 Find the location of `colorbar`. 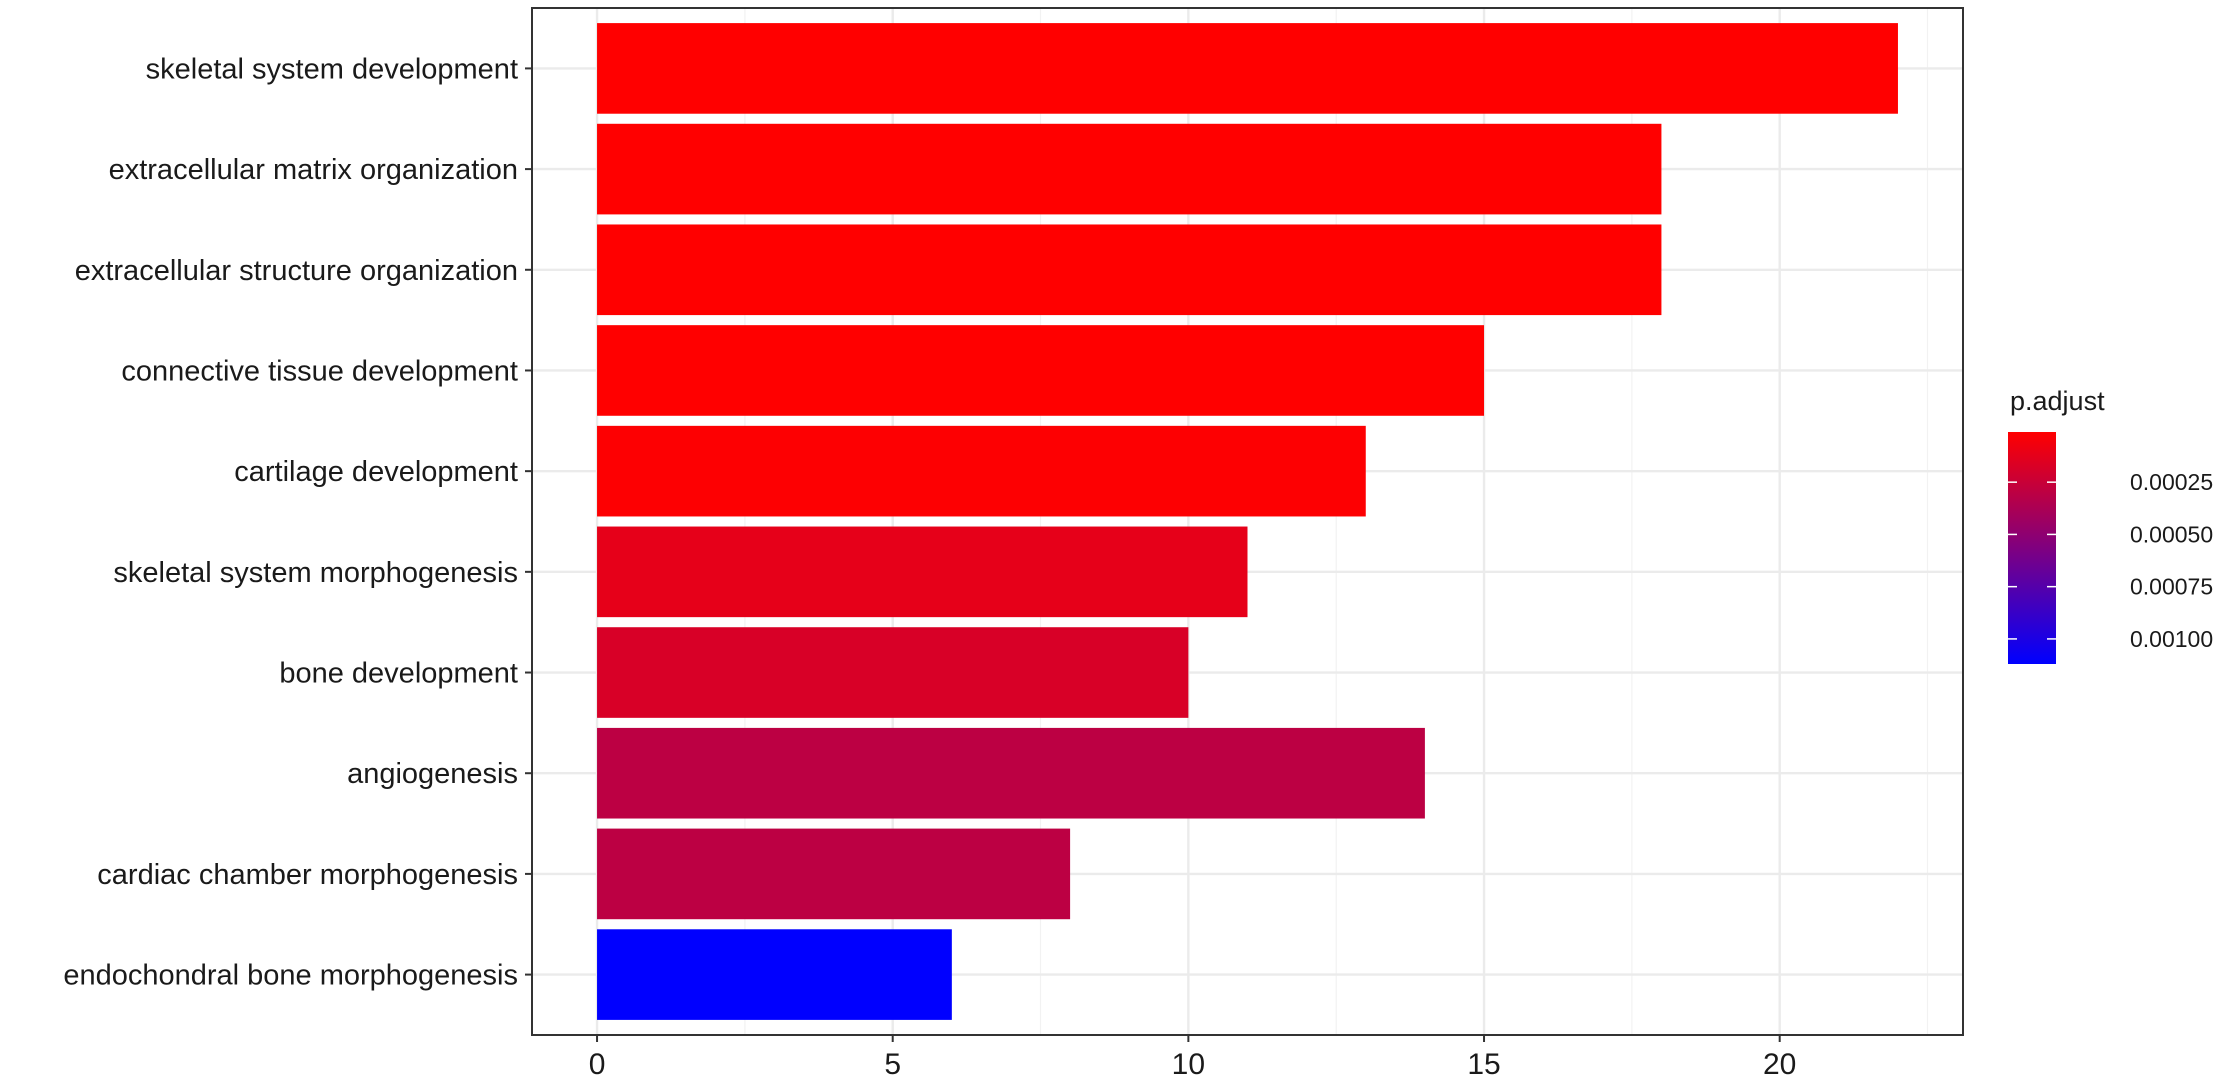

colorbar is located at coordinates (2032, 548).